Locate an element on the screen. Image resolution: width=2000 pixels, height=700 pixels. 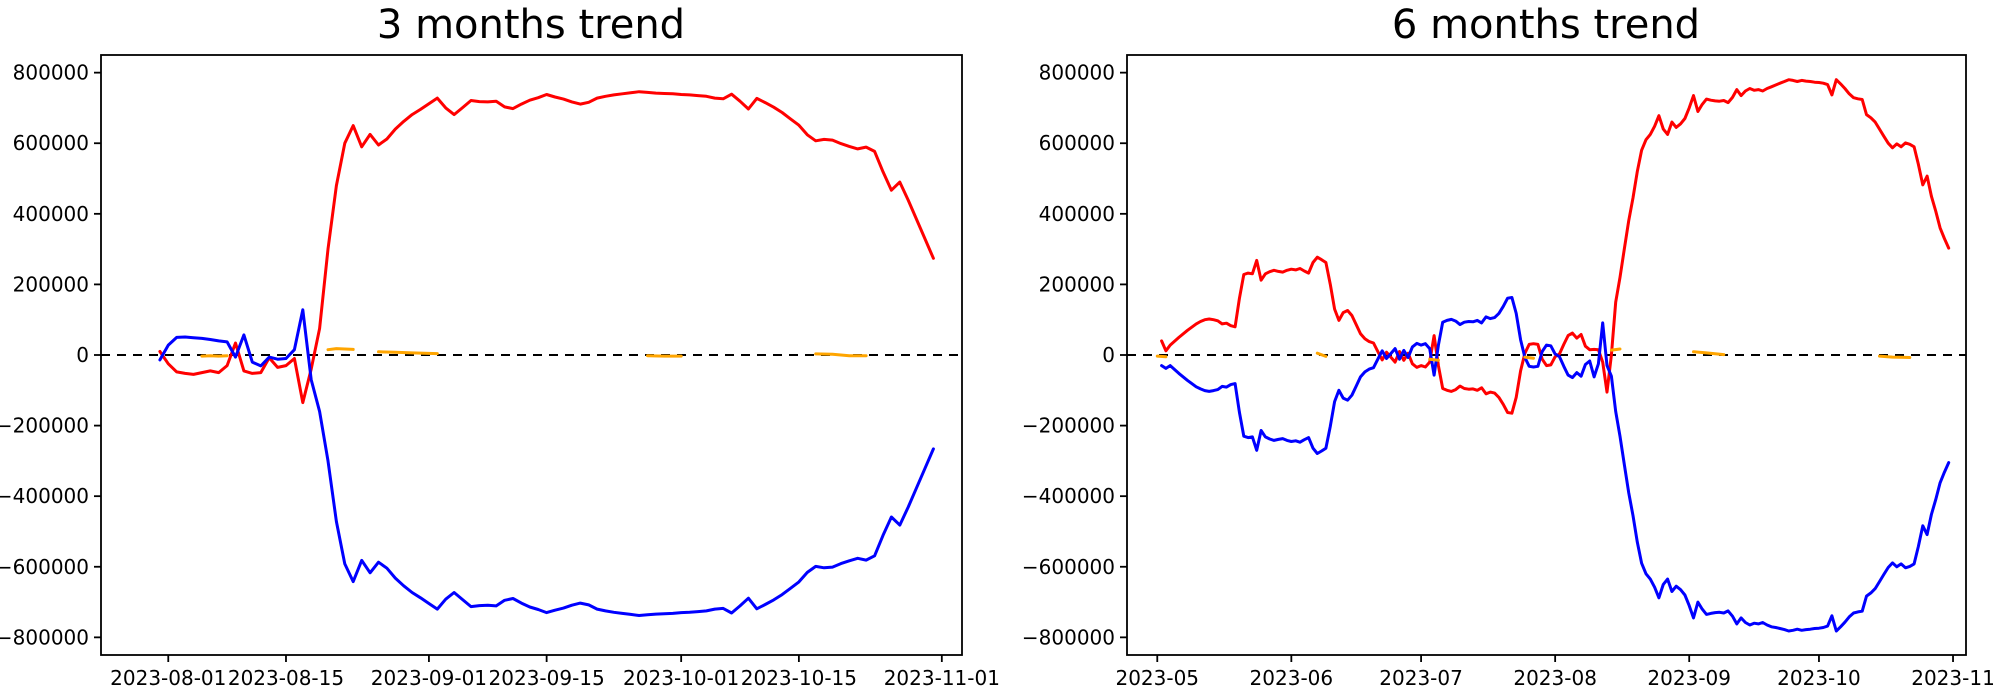
x-tick-label: 2023-10 is located at coordinates (1819, 678).